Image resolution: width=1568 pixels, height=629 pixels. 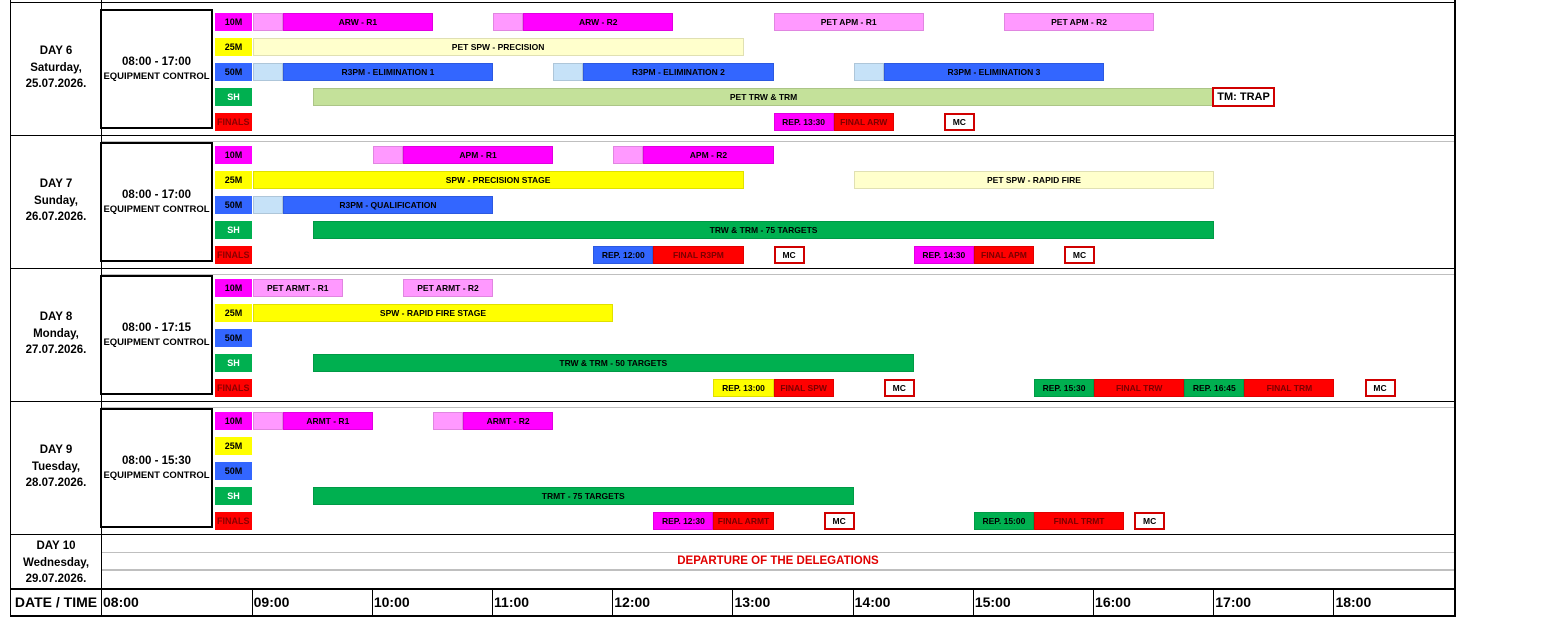 What do you see at coordinates (357, 22) in the screenshot?
I see `schedule-event: ARW - R1` at bounding box center [357, 22].